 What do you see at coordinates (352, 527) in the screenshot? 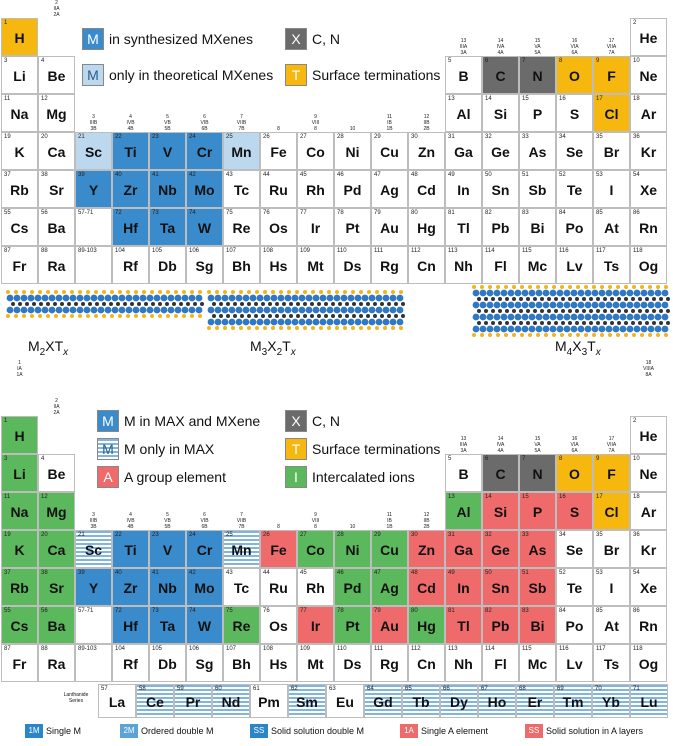
I see `group-label-10: 10` at bounding box center [352, 527].